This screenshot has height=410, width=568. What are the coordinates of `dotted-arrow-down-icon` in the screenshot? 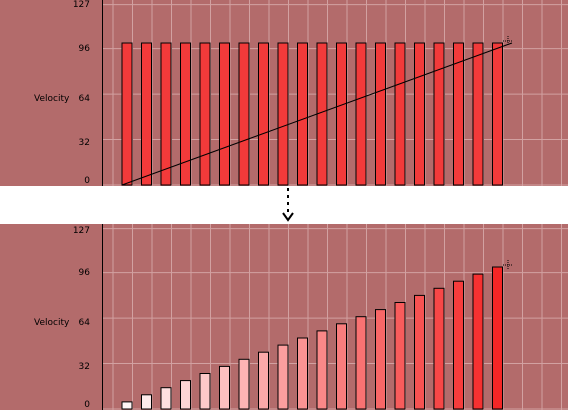 It's located at (288, 205).